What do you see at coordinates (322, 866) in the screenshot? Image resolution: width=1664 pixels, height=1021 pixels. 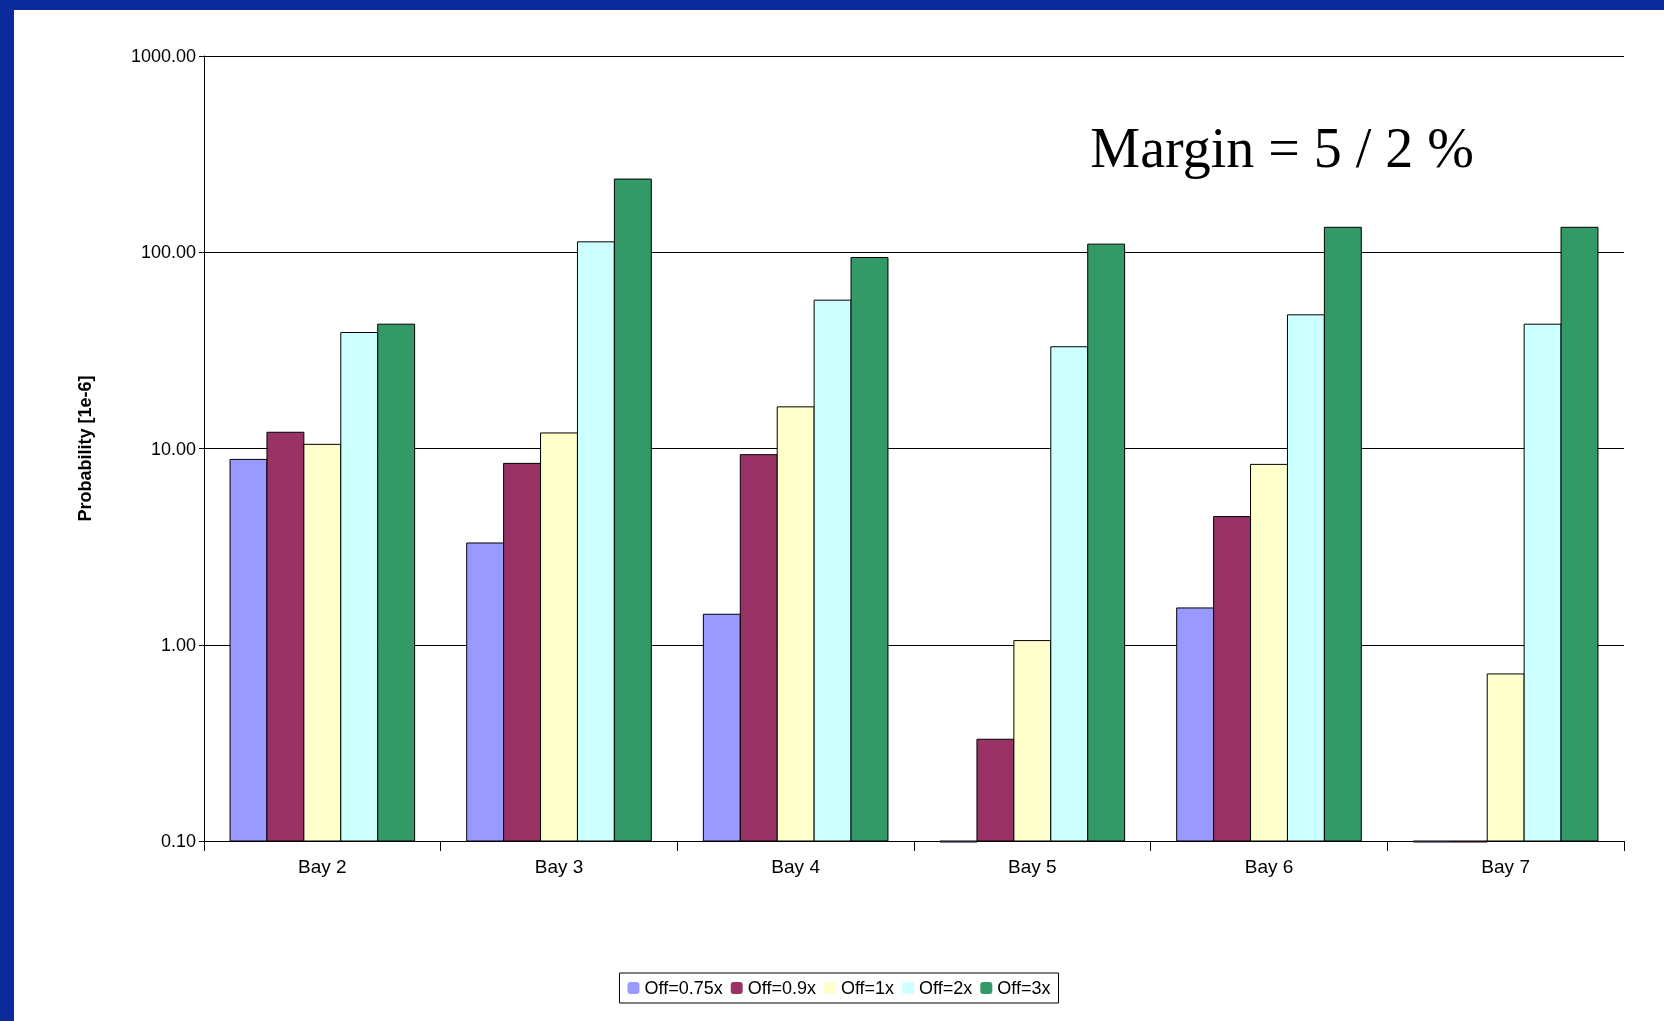 I see `x-tick-label: Bay 2` at bounding box center [322, 866].